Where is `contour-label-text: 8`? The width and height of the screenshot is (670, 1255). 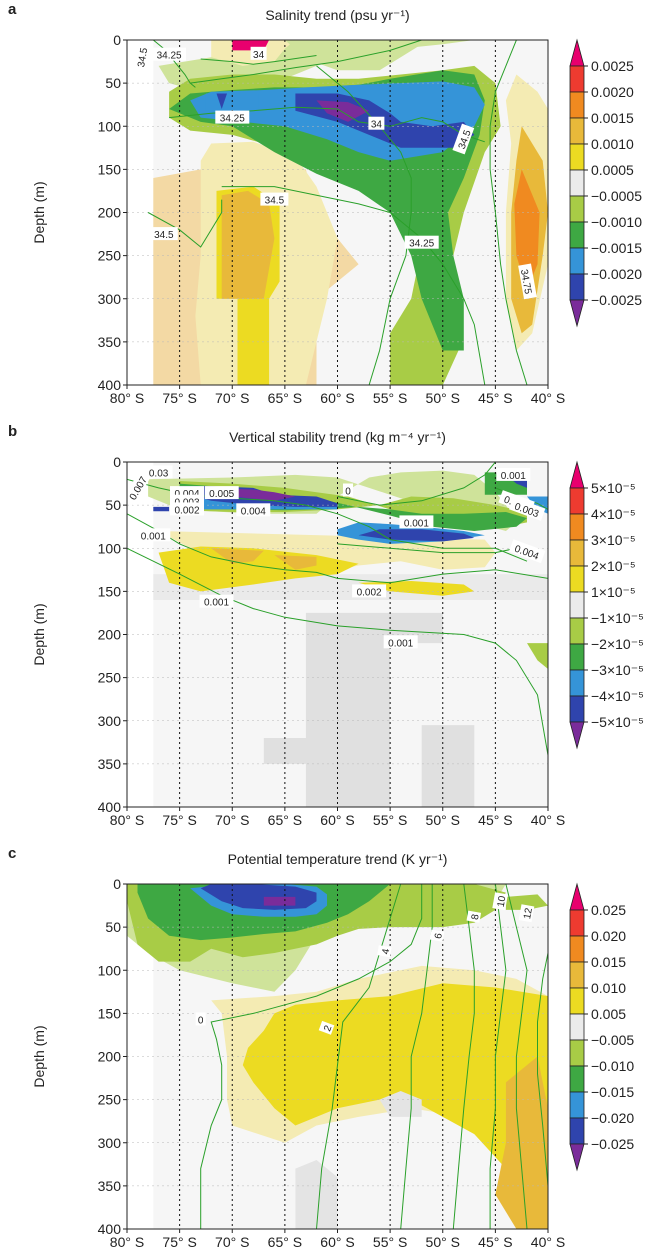 contour-label-text: 8 is located at coordinates (476, 917).